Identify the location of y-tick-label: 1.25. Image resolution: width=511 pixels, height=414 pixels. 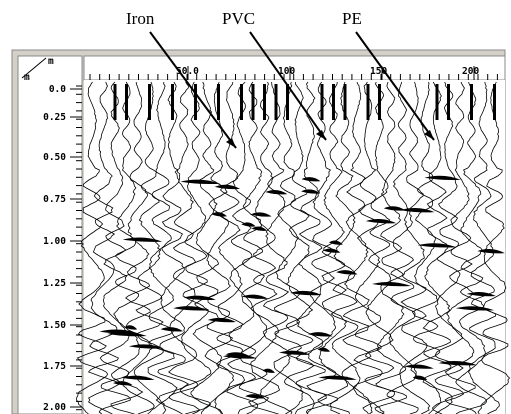
(54, 283).